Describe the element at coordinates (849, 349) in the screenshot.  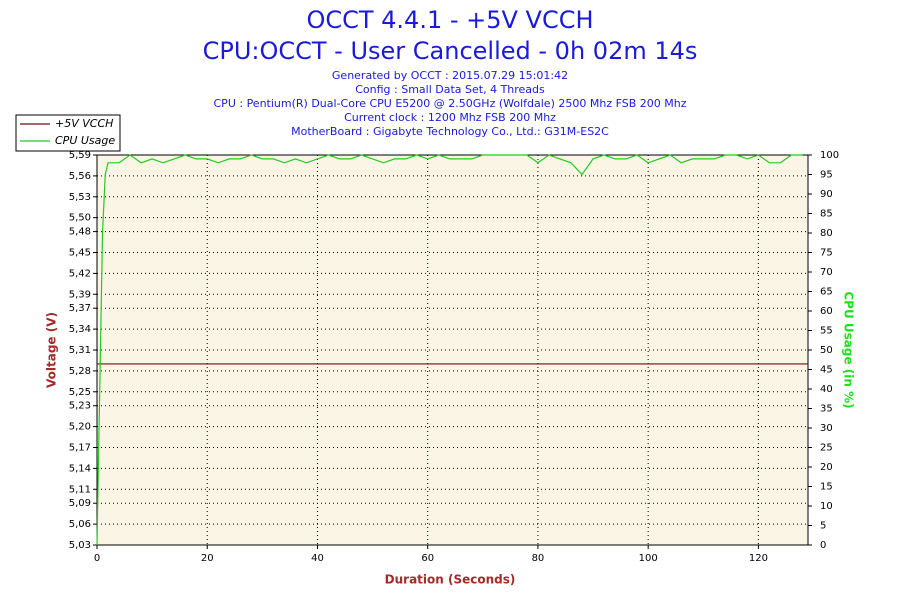
I see `y2-axis-label: CPU Usage (in %)` at that location.